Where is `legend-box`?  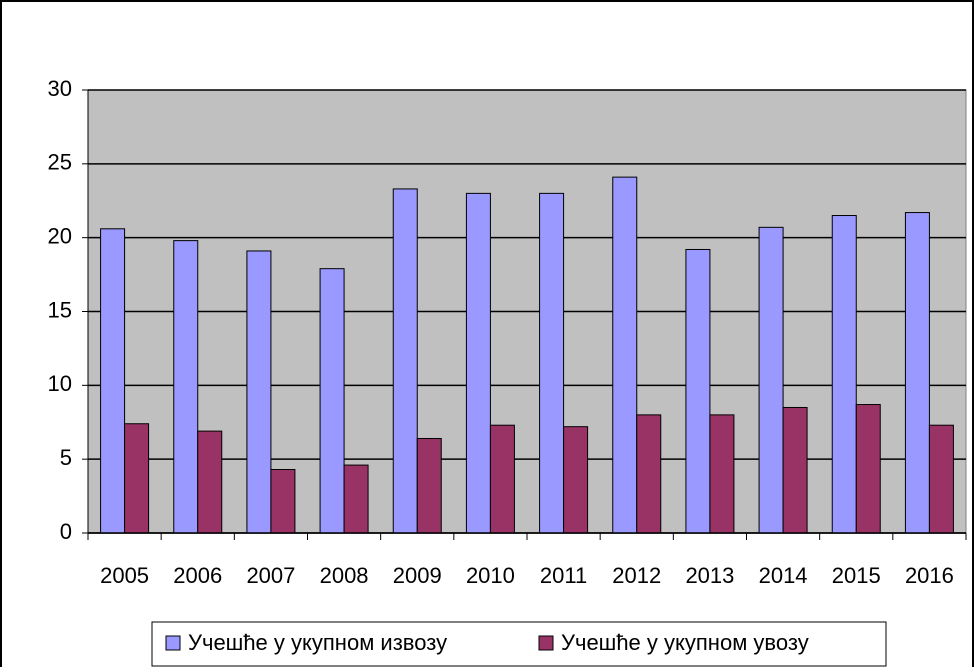 legend-box is located at coordinates (519, 644).